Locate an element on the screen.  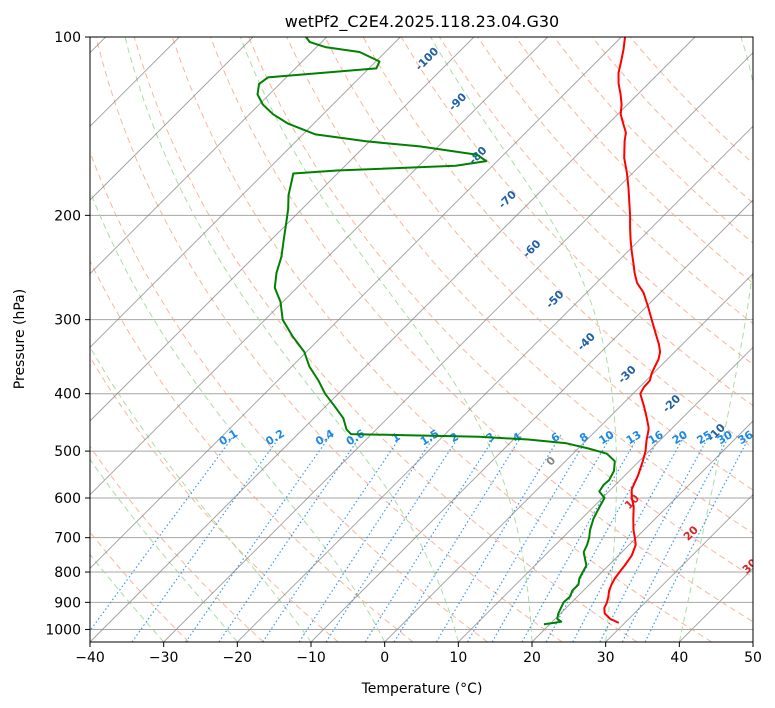
theta-e-label: -30 is located at coordinates (626, 374).